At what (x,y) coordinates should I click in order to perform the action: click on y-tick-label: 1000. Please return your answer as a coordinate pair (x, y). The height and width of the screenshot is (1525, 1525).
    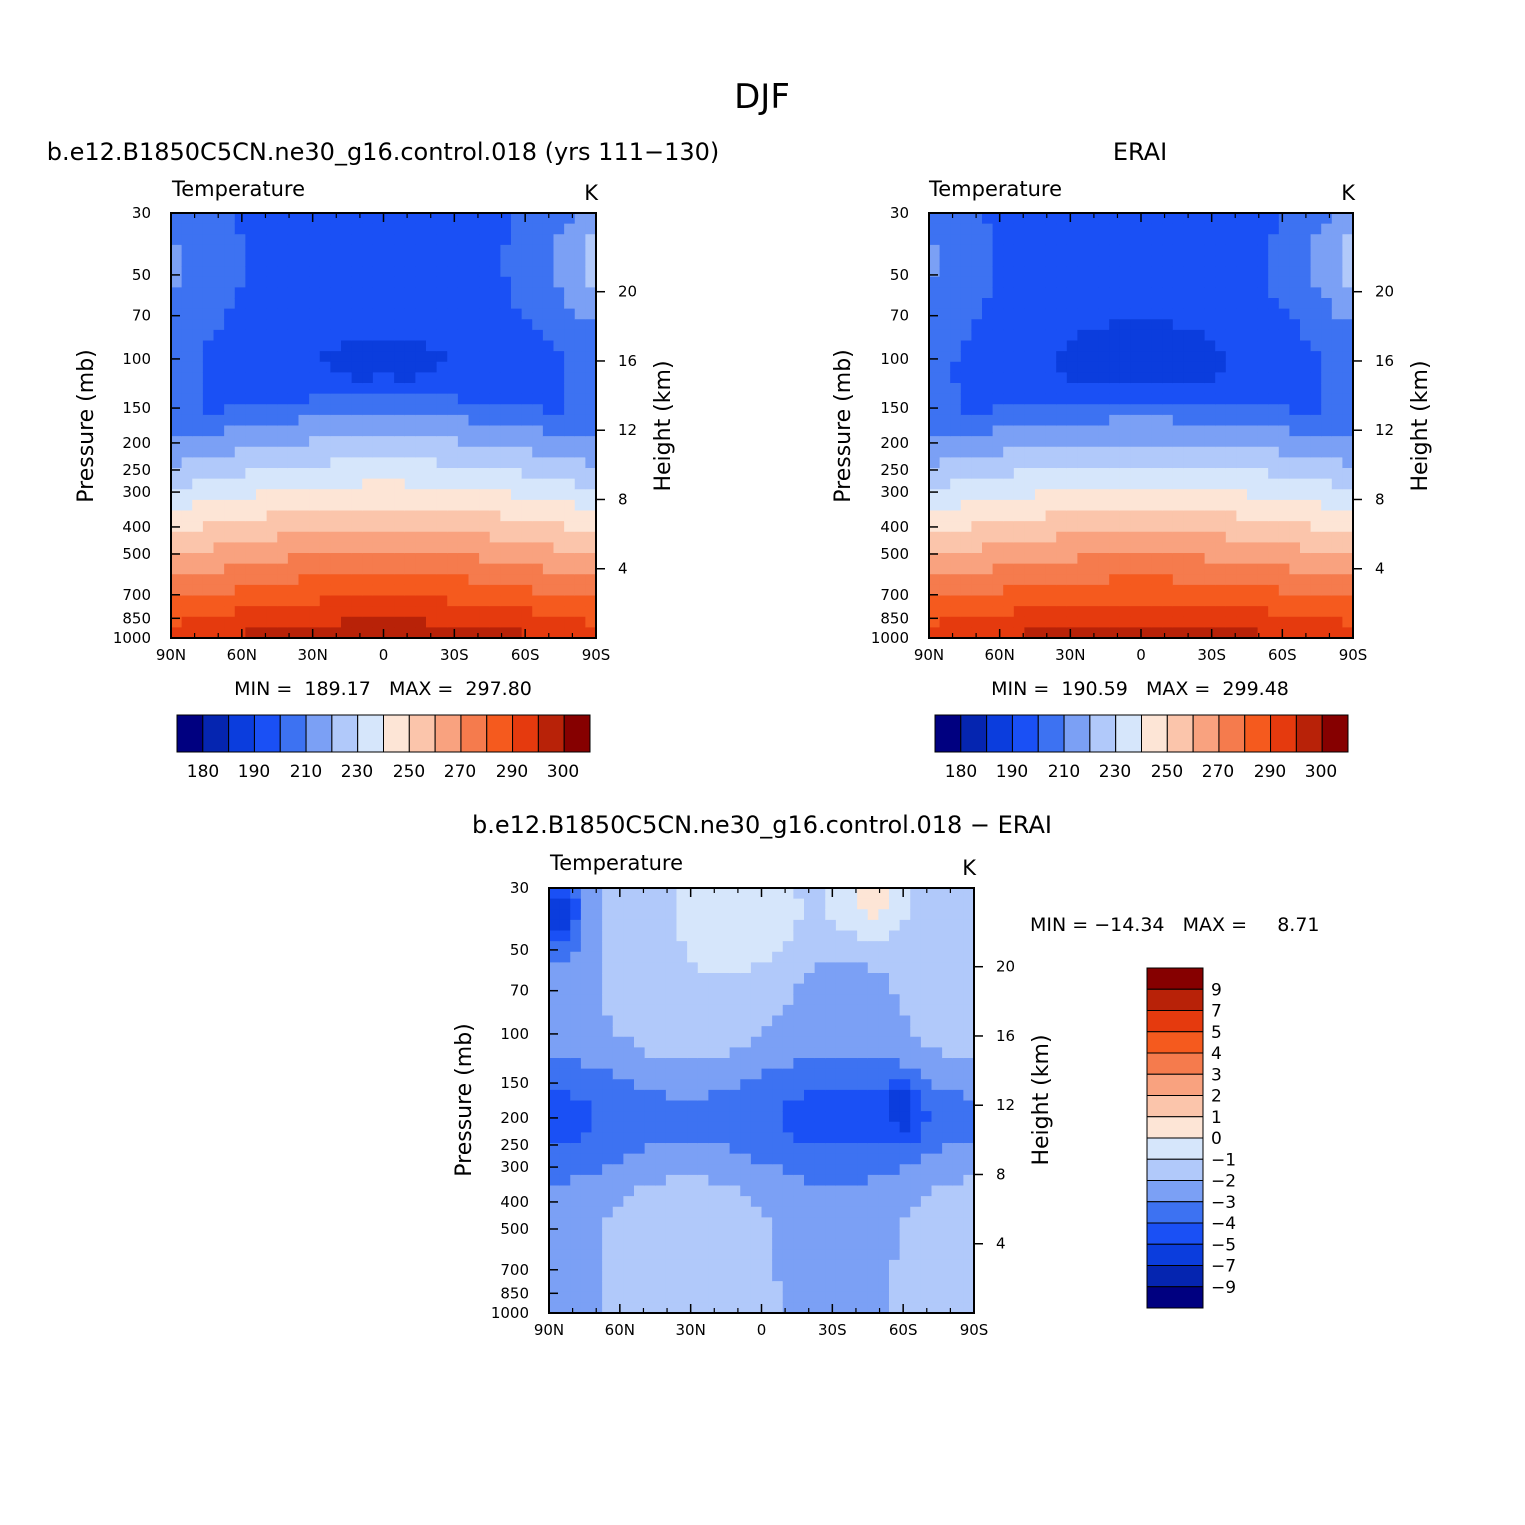
    Looking at the image, I should click on (890, 638).